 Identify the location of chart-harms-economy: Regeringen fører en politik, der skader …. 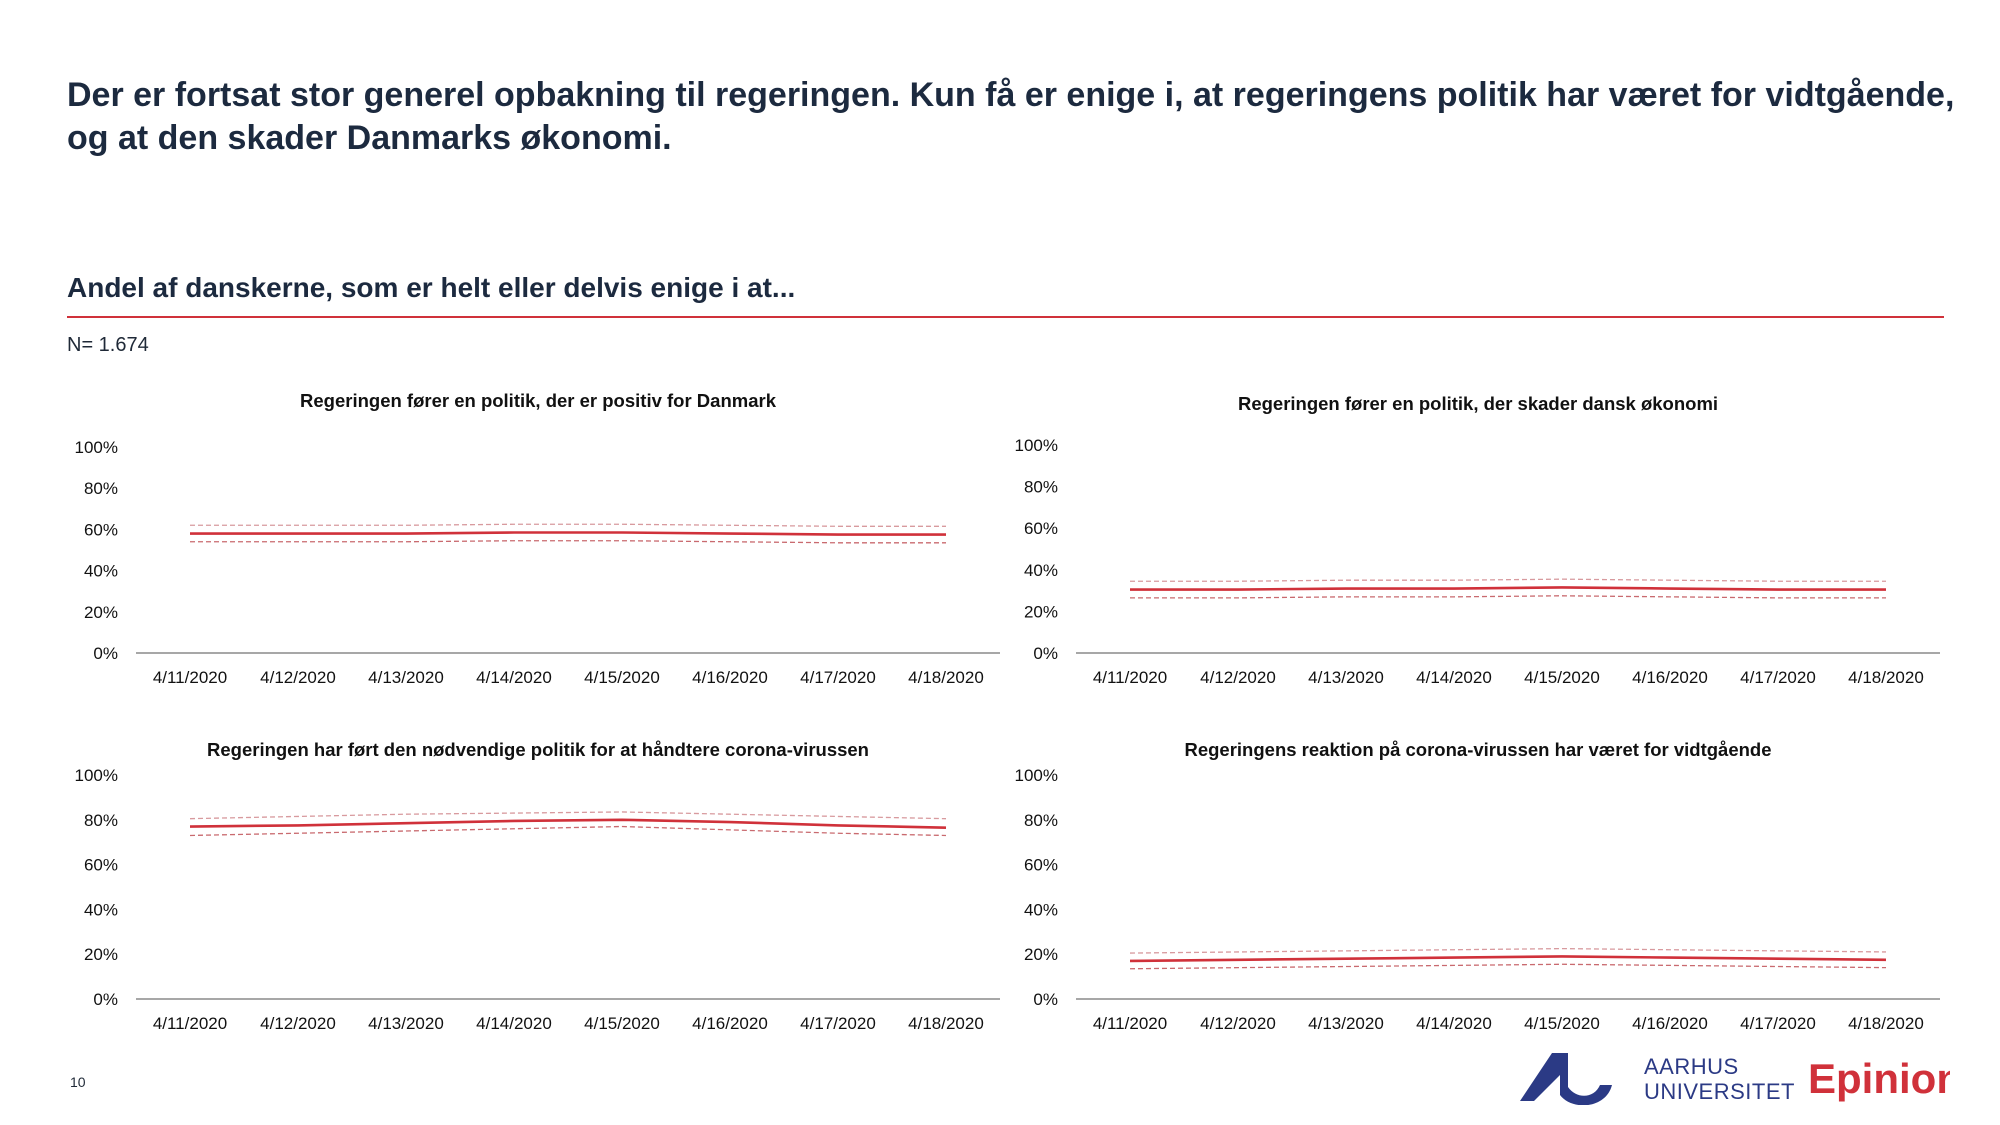
(1476, 540).